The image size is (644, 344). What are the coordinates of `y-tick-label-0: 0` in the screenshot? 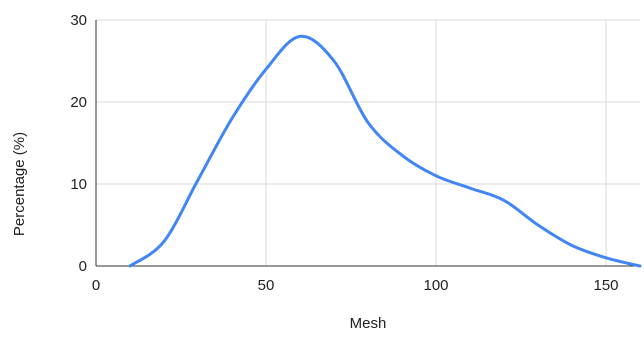 It's located at (83, 266).